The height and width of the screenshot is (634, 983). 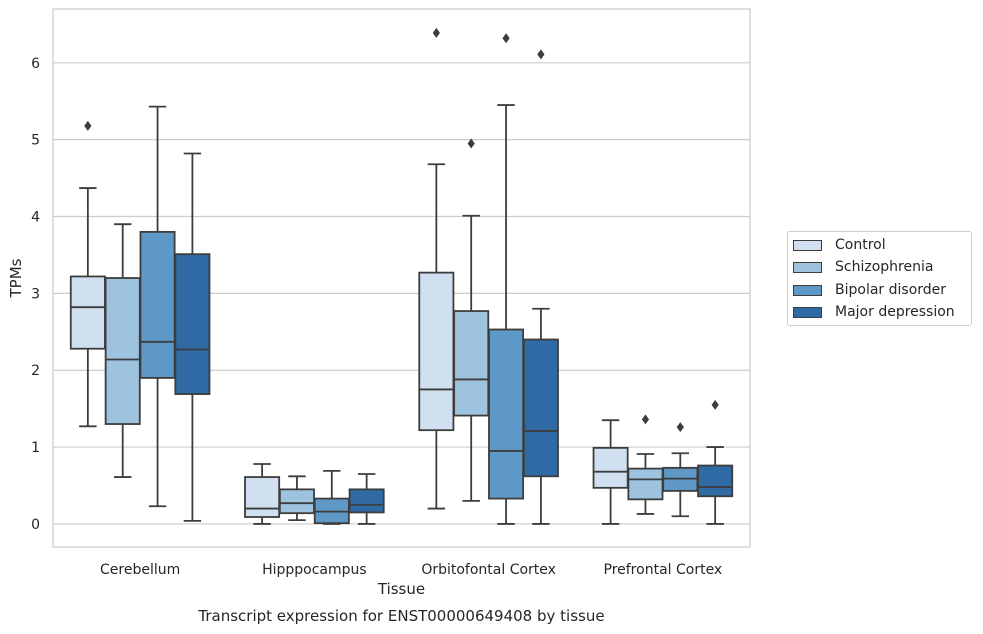 I want to click on box-cerebellum-control, so click(x=87, y=274).